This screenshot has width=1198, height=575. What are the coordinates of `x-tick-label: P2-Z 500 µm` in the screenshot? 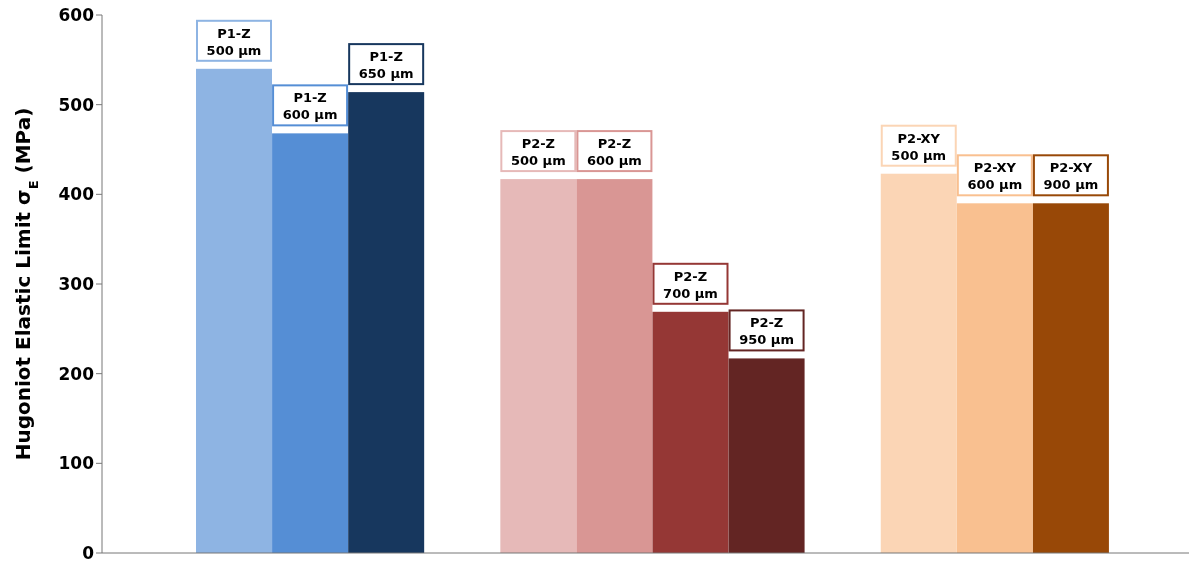 It's located at (538, 152).